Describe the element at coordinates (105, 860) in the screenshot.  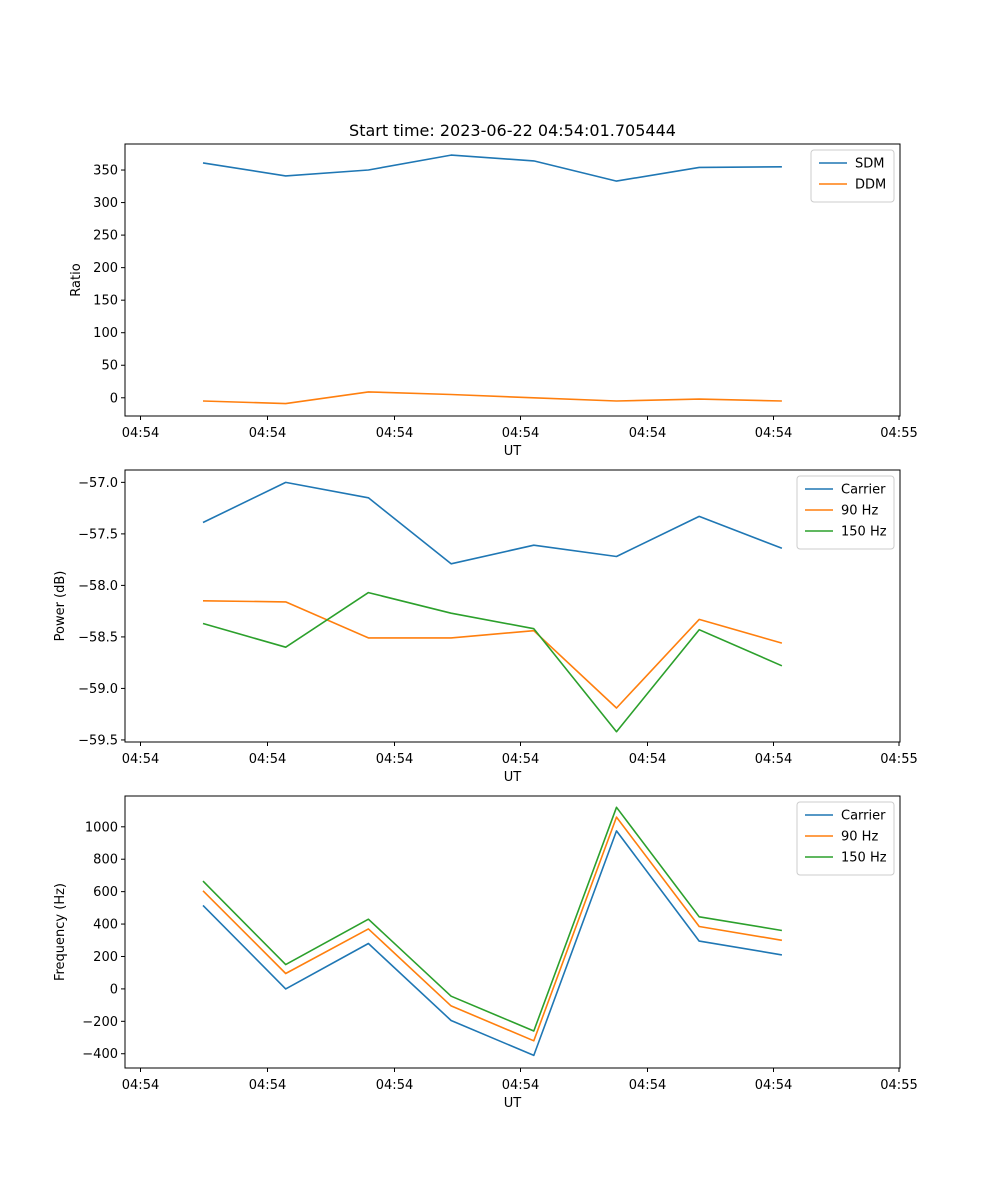
I see `y-tick-label: 800` at that location.